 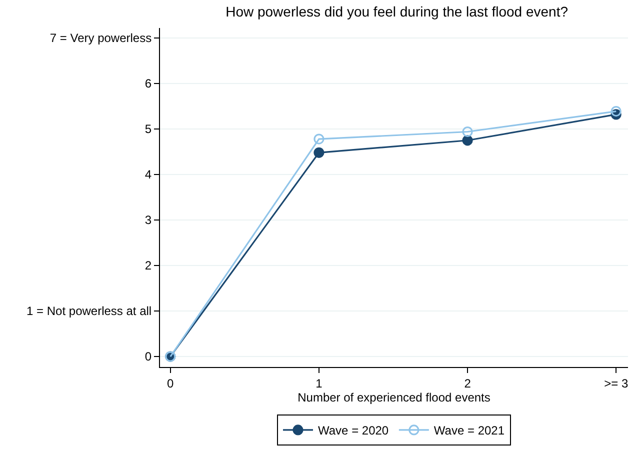 I want to click on y-tick-label: 7 = Very powerless, so click(x=101, y=38).